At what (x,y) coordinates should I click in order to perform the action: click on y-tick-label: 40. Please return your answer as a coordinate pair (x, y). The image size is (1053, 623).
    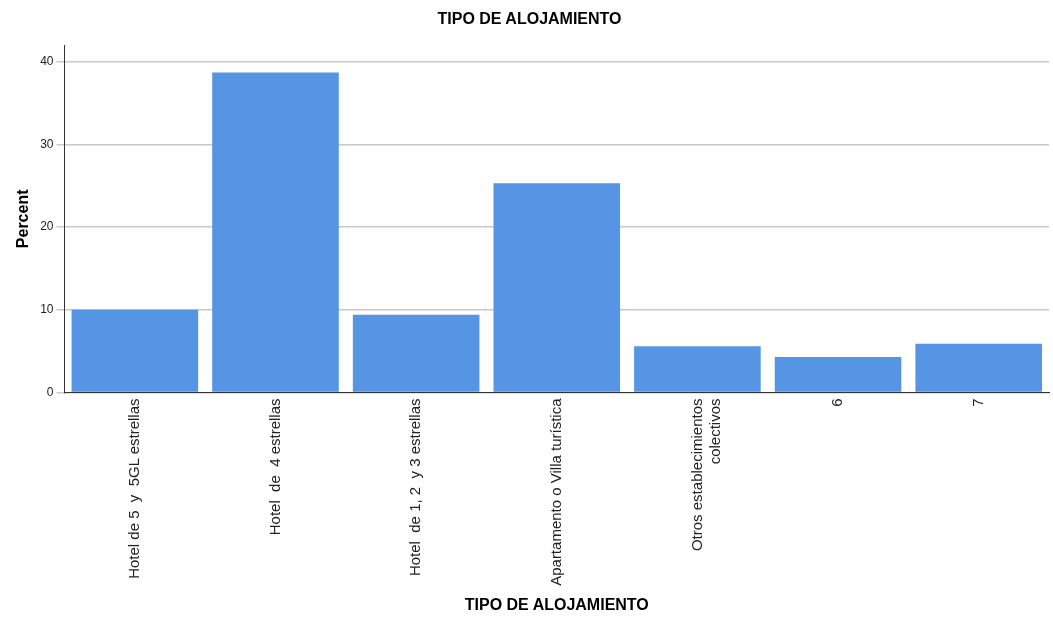
    Looking at the image, I should click on (47, 61).